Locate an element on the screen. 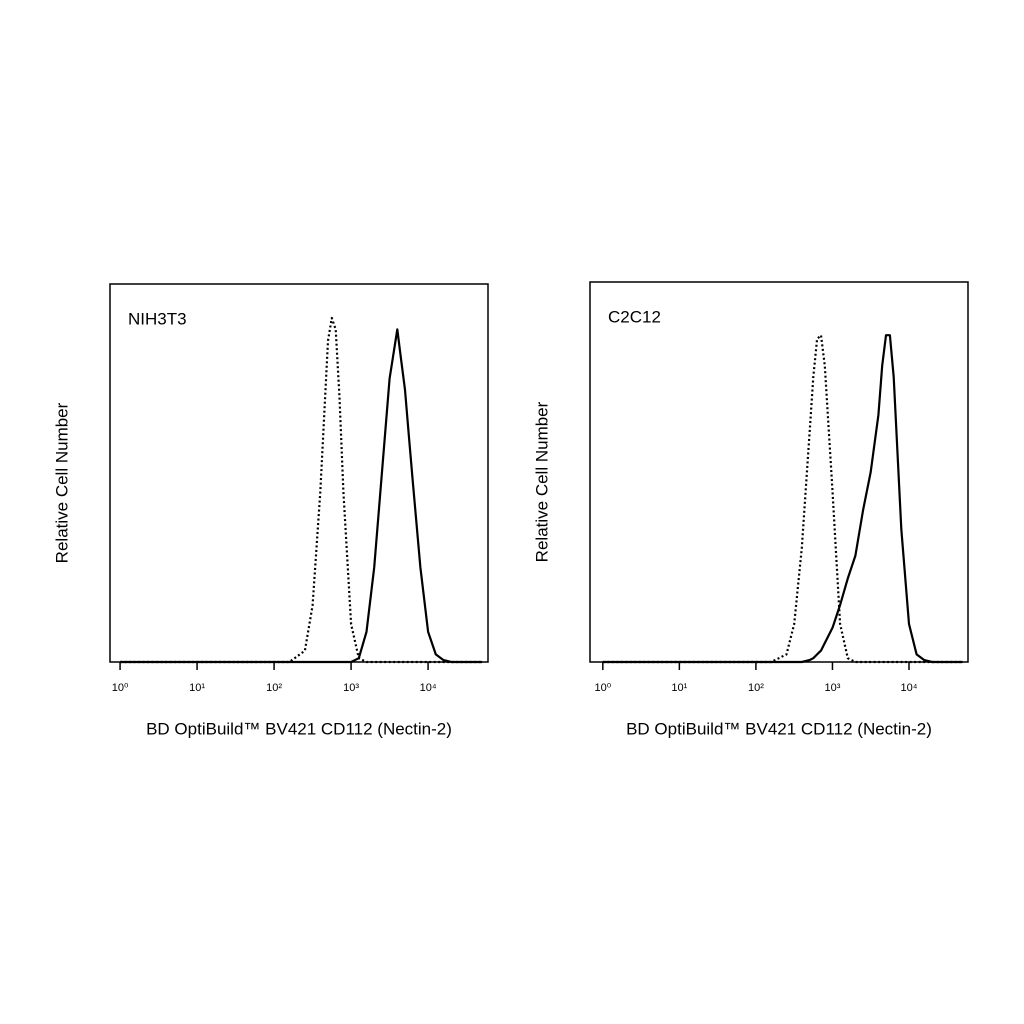 This screenshot has width=1024, height=1024. panel-label: C2C12 is located at coordinates (634, 316).